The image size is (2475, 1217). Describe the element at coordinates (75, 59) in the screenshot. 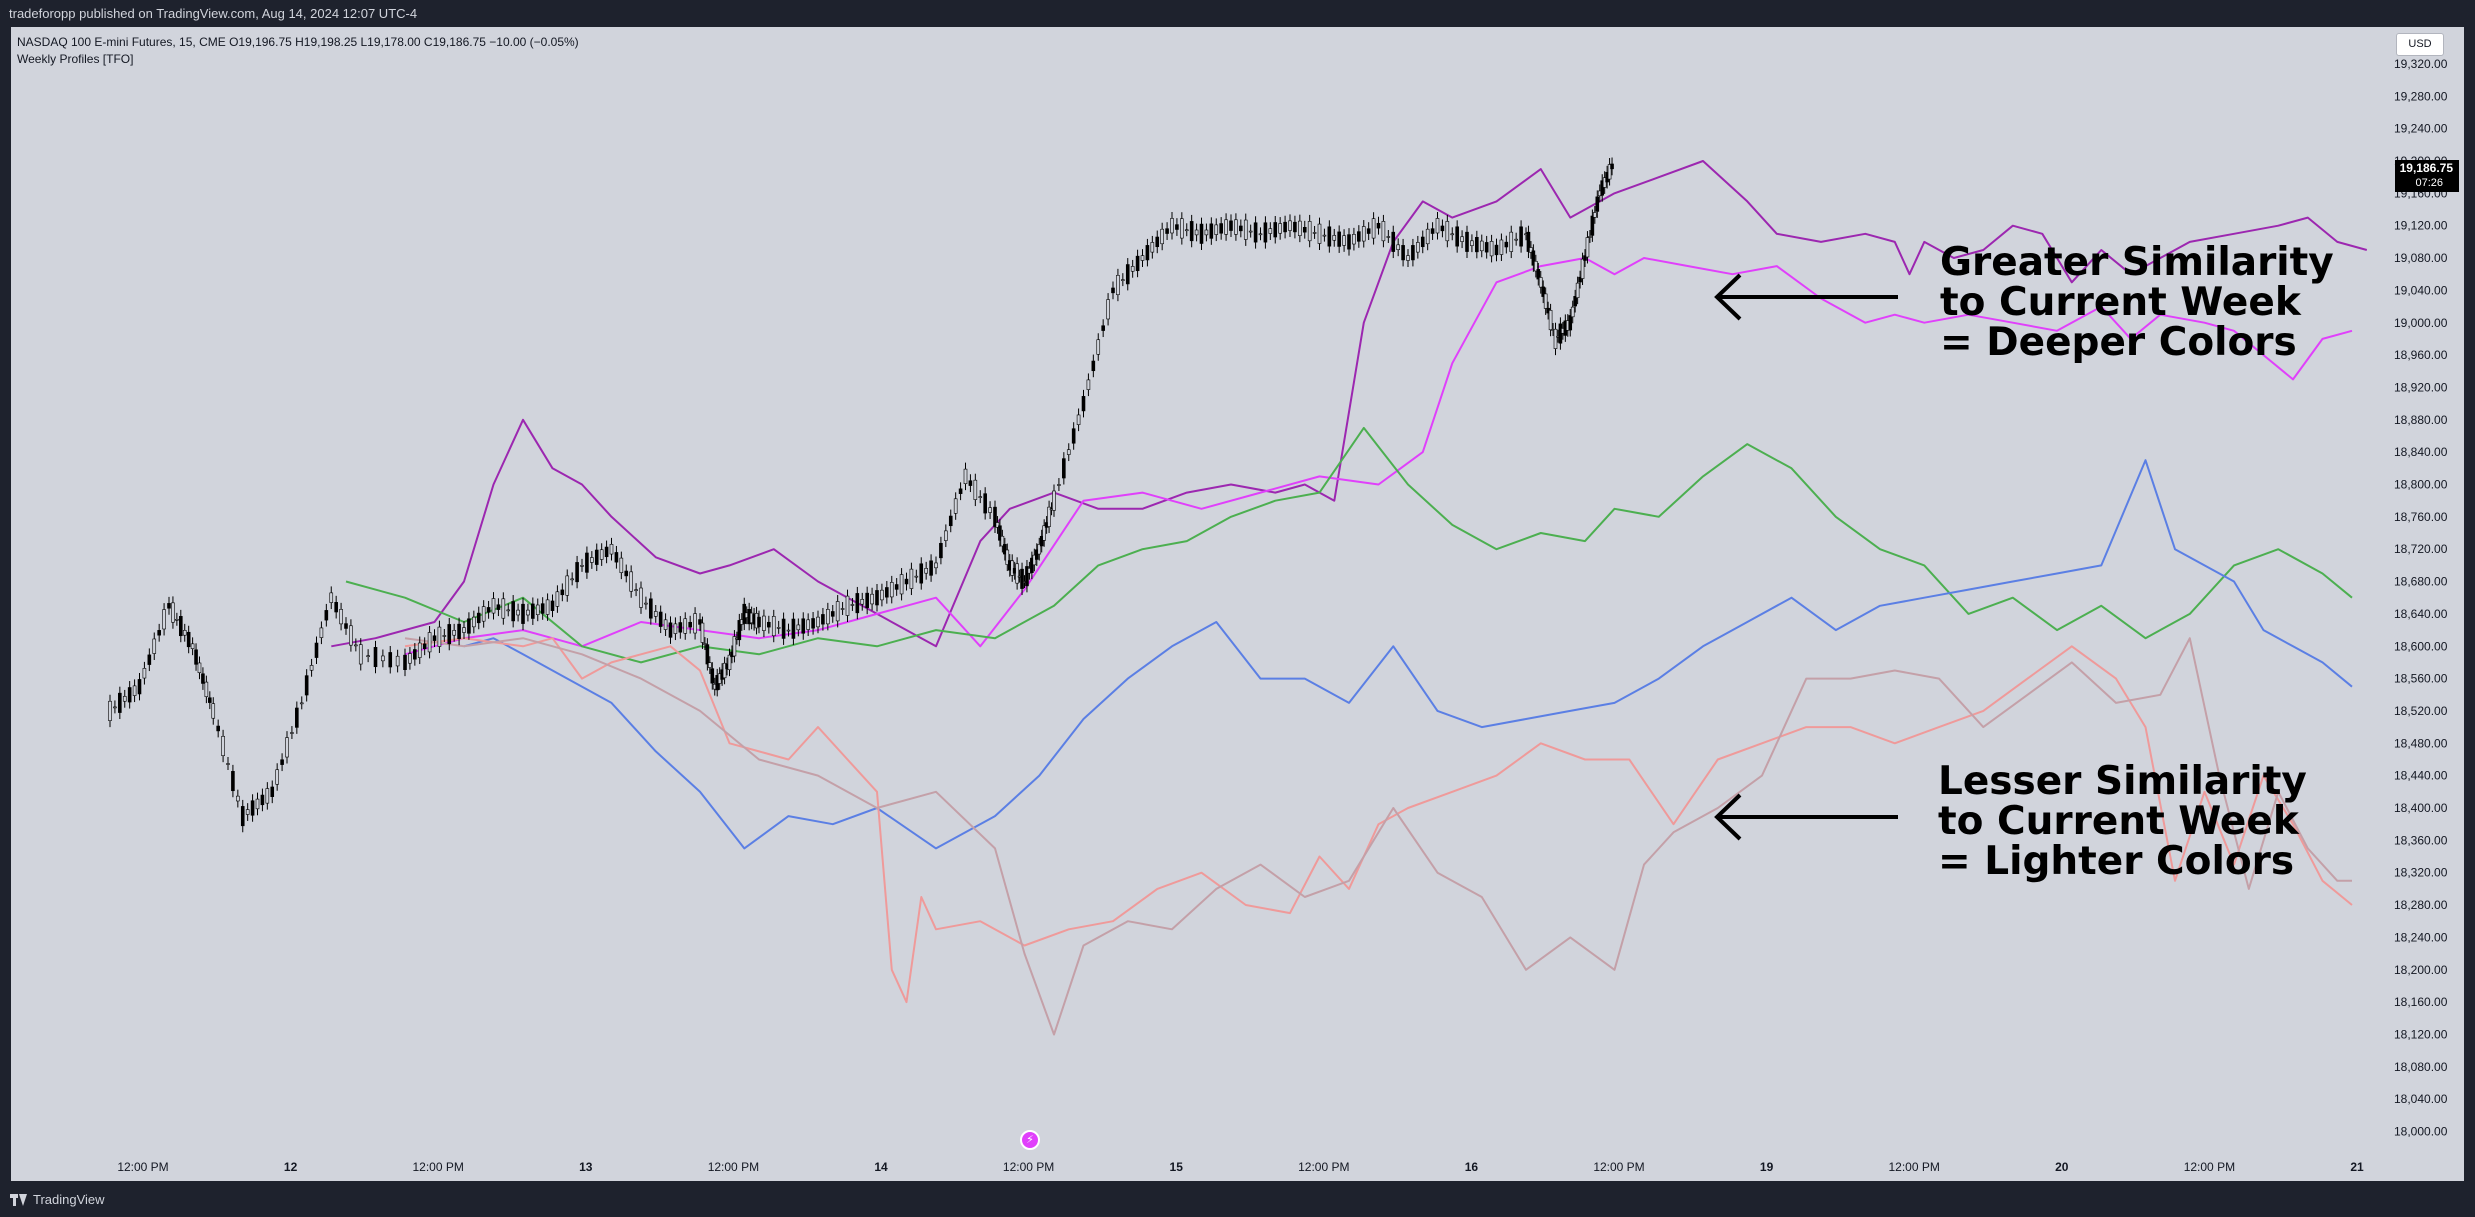

I see `indicator-legend: Weekly Profiles [TFO]` at that location.